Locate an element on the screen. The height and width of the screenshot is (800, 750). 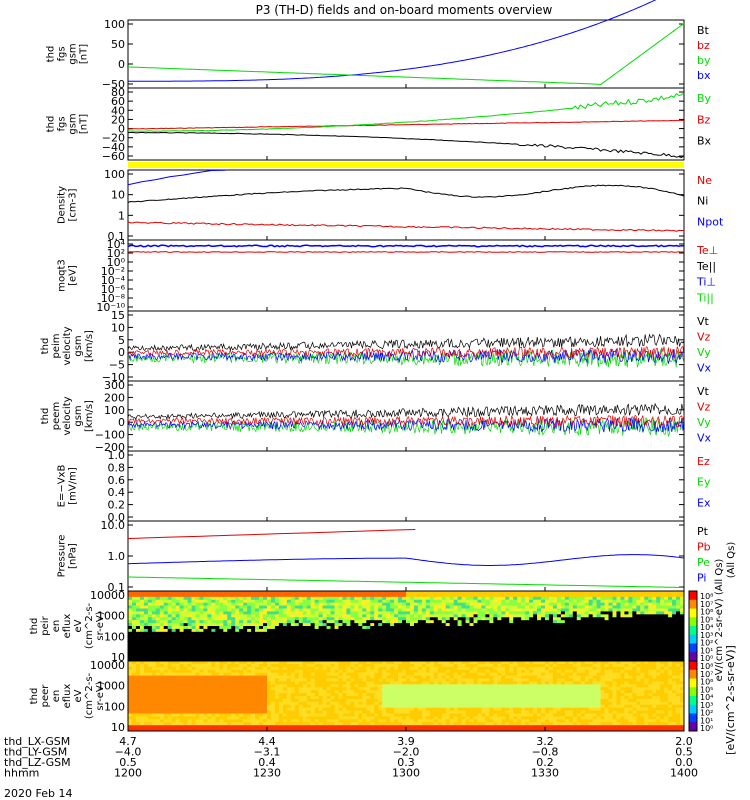
y-tick-label: −20 is located at coordinates (113, 138).